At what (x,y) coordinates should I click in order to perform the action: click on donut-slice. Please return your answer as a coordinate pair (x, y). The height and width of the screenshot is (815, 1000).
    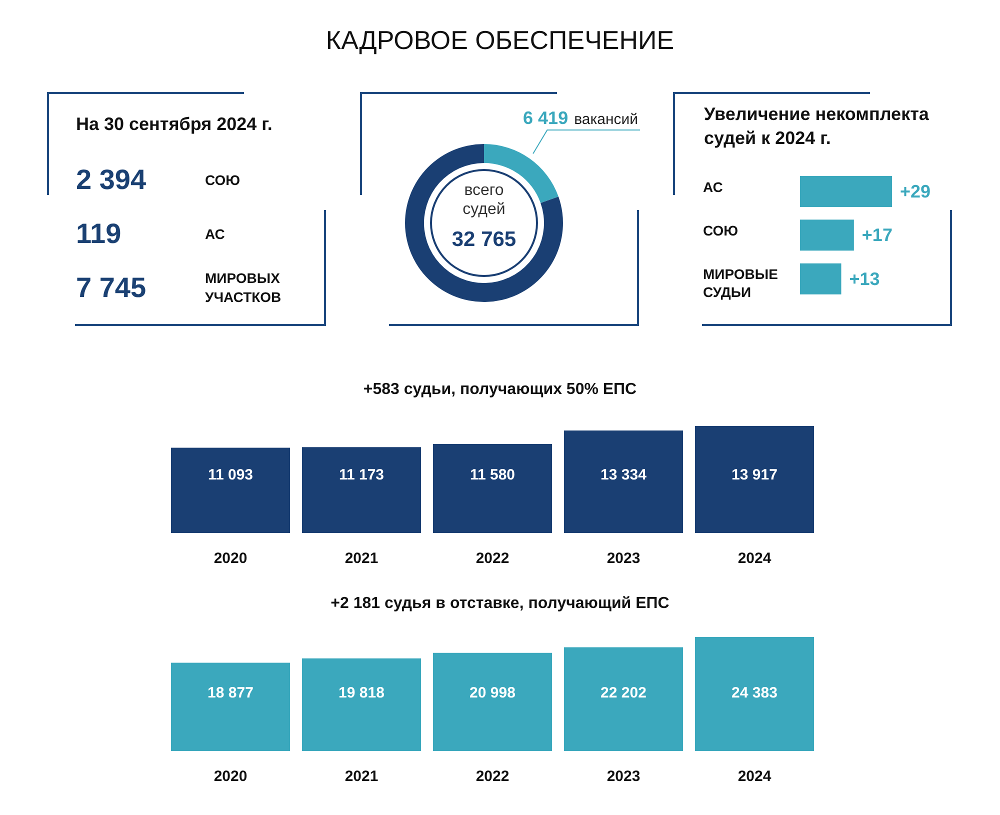
    Looking at the image, I should click on (484, 223).